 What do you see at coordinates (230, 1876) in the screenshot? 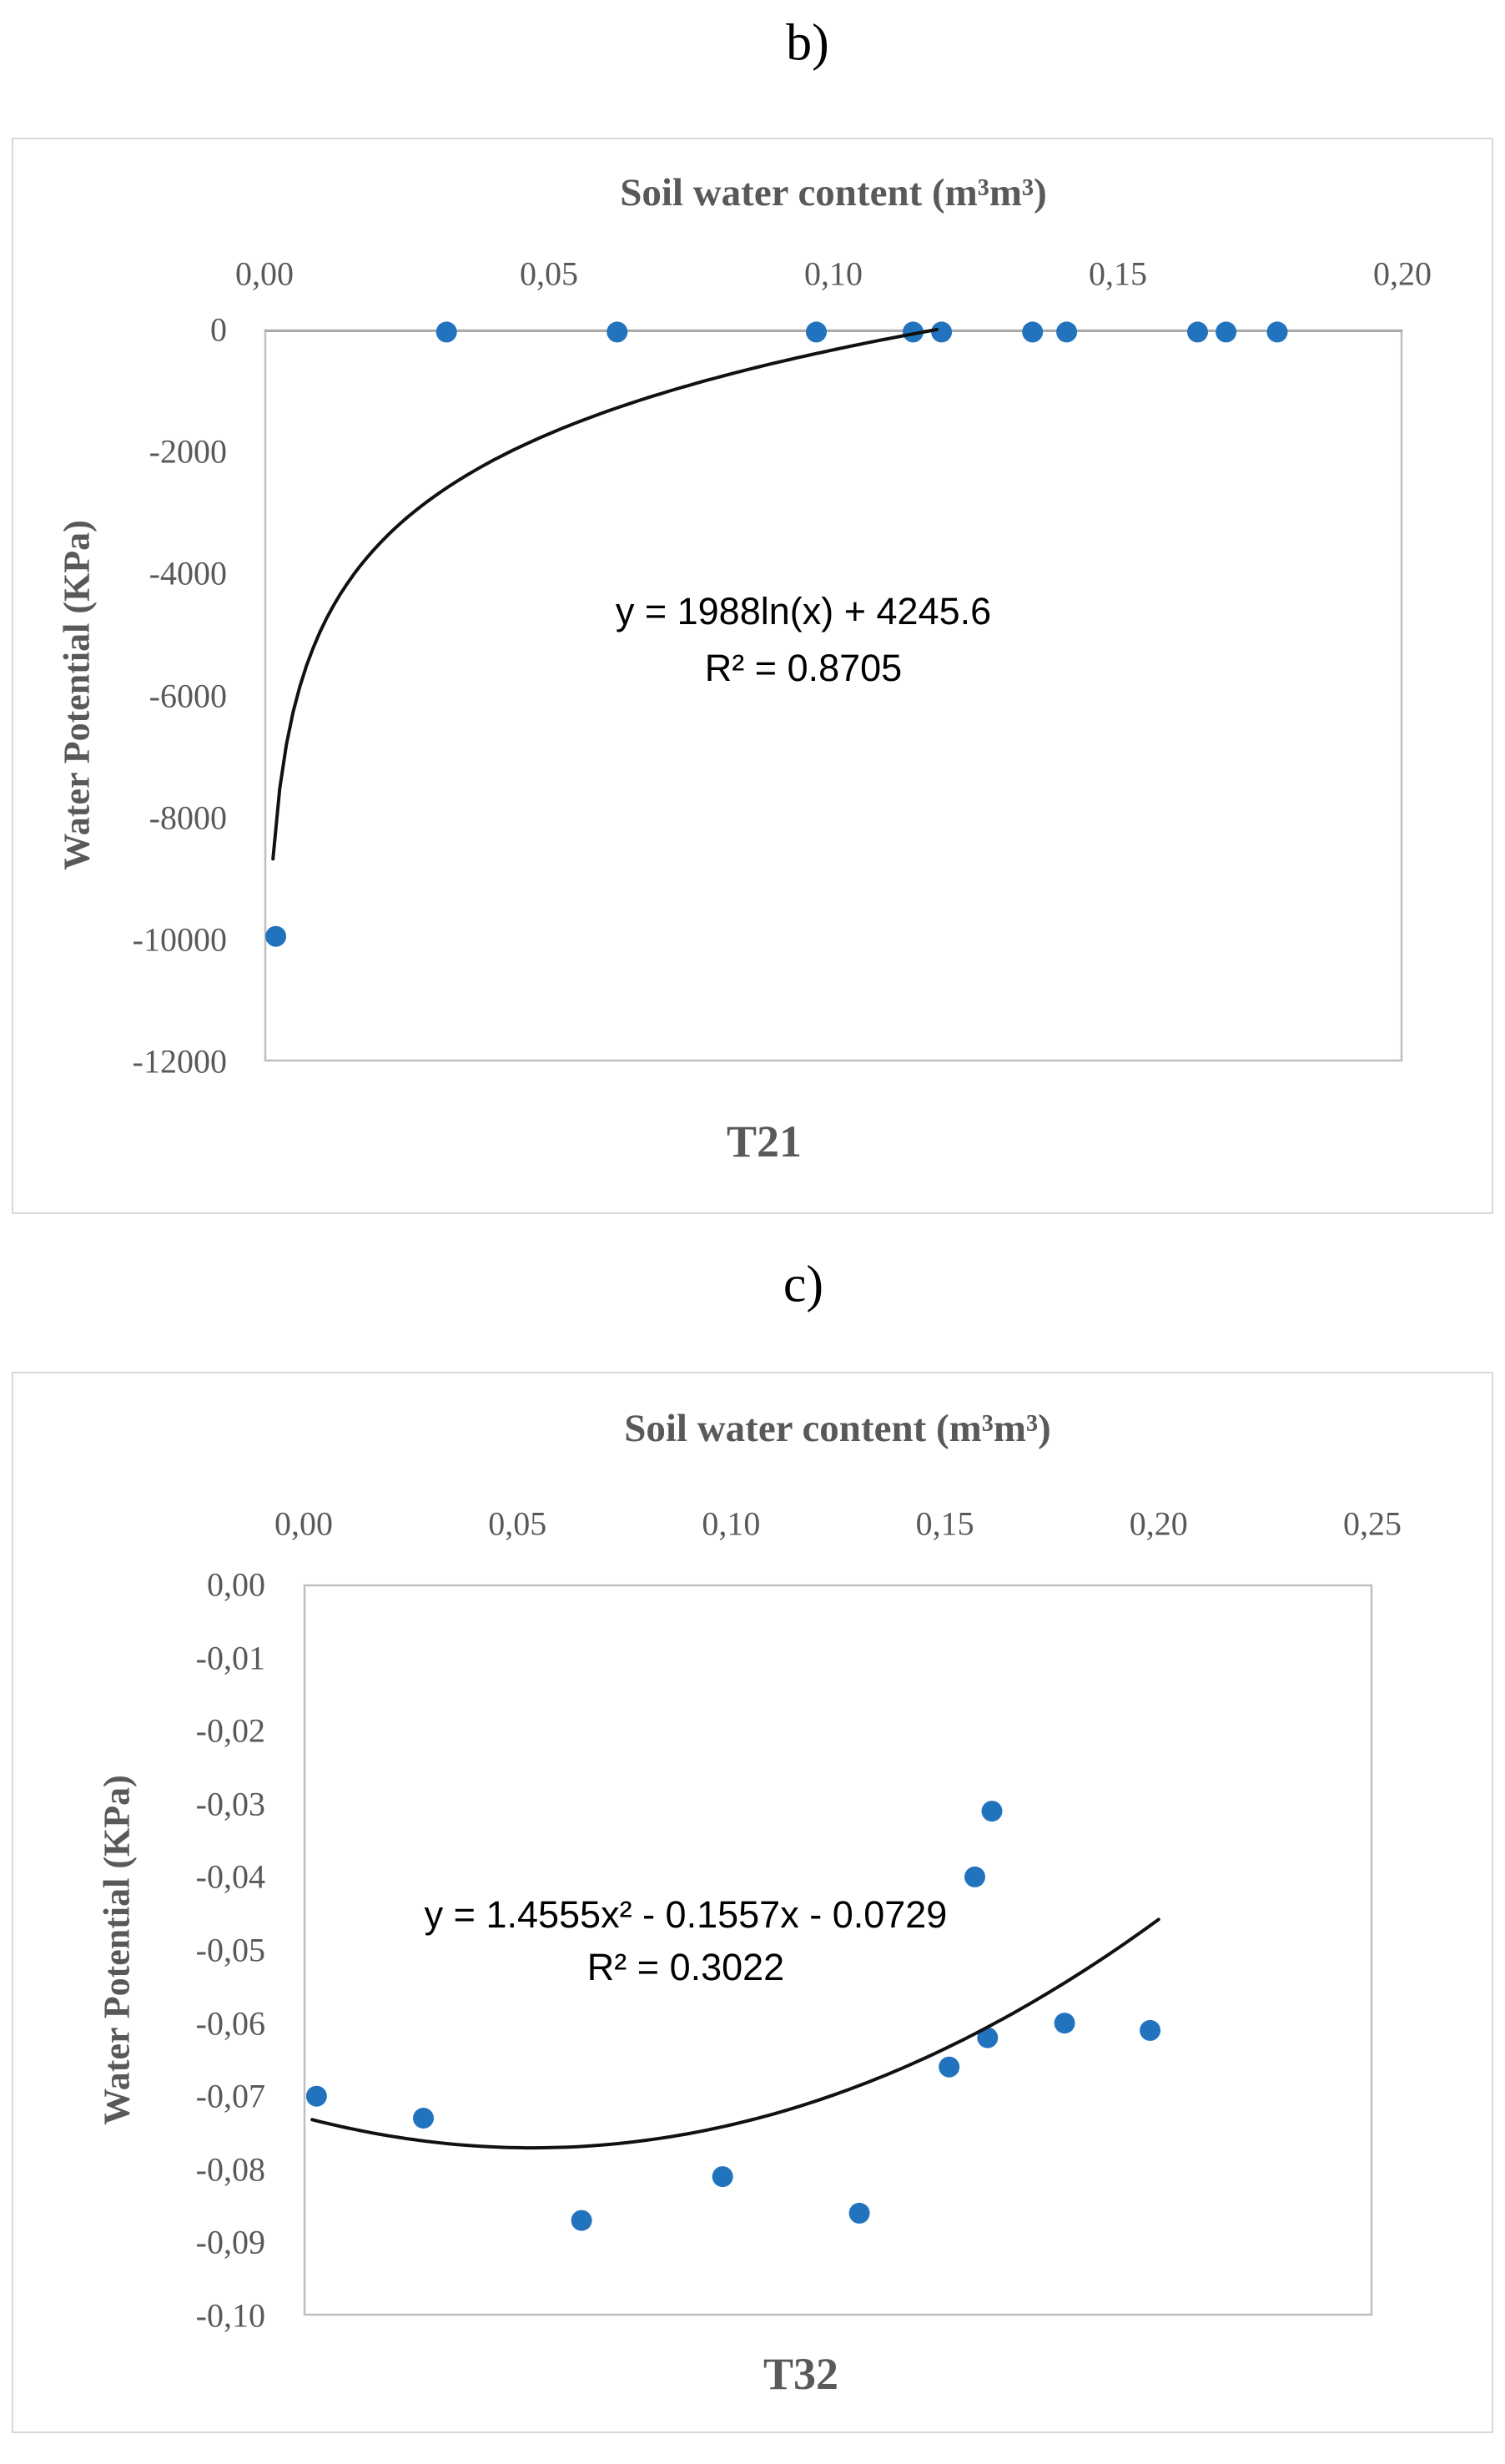
I see `y-tick-label: -0,04` at bounding box center [230, 1876].